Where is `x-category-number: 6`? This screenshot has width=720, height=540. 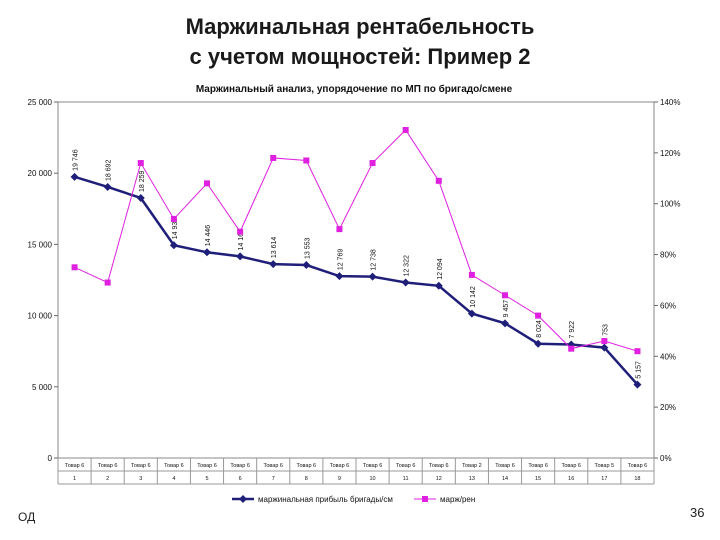 x-category-number: 6 is located at coordinates (240, 479).